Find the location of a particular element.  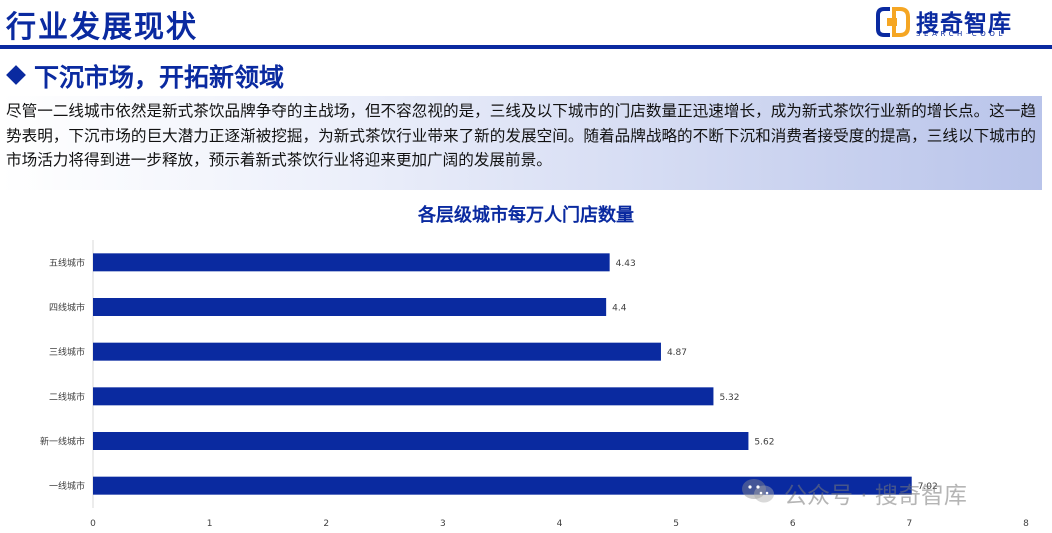

x-tick-label: 0 is located at coordinates (93, 524).